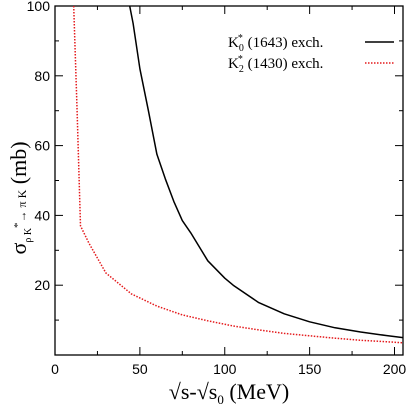 Image resolution: width=407 pixels, height=407 pixels. What do you see at coordinates (275, 43) in the screenshot?
I see `legend-label: K0* (1643) exch.` at bounding box center [275, 43].